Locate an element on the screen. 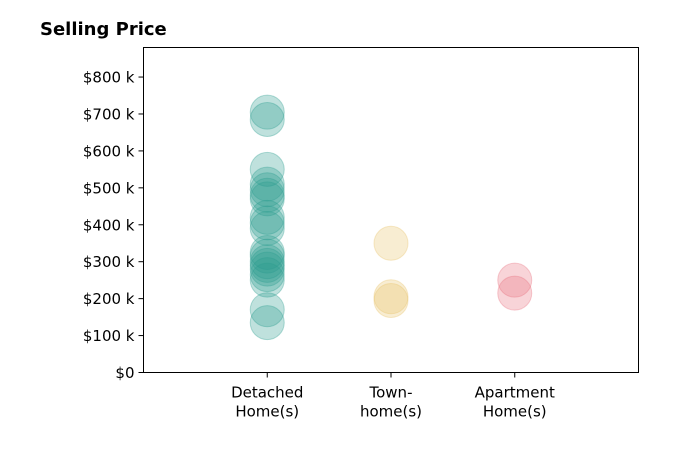 The width and height of the screenshot is (679, 462). x-tick-label: Detached is located at coordinates (267, 393).